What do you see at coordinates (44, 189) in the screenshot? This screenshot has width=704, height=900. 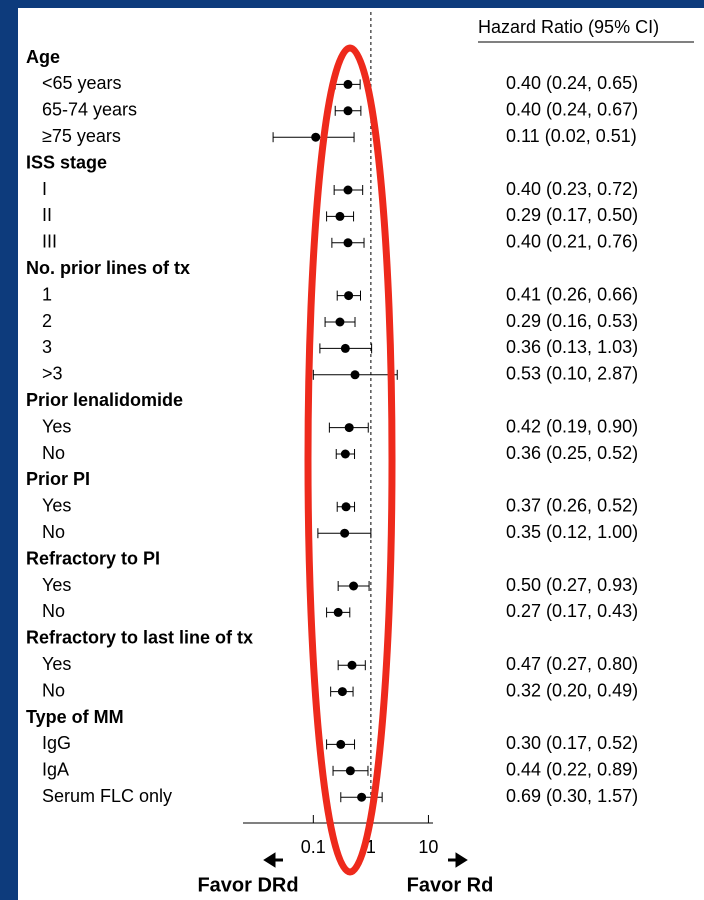 I see `row-label: I` at bounding box center [44, 189].